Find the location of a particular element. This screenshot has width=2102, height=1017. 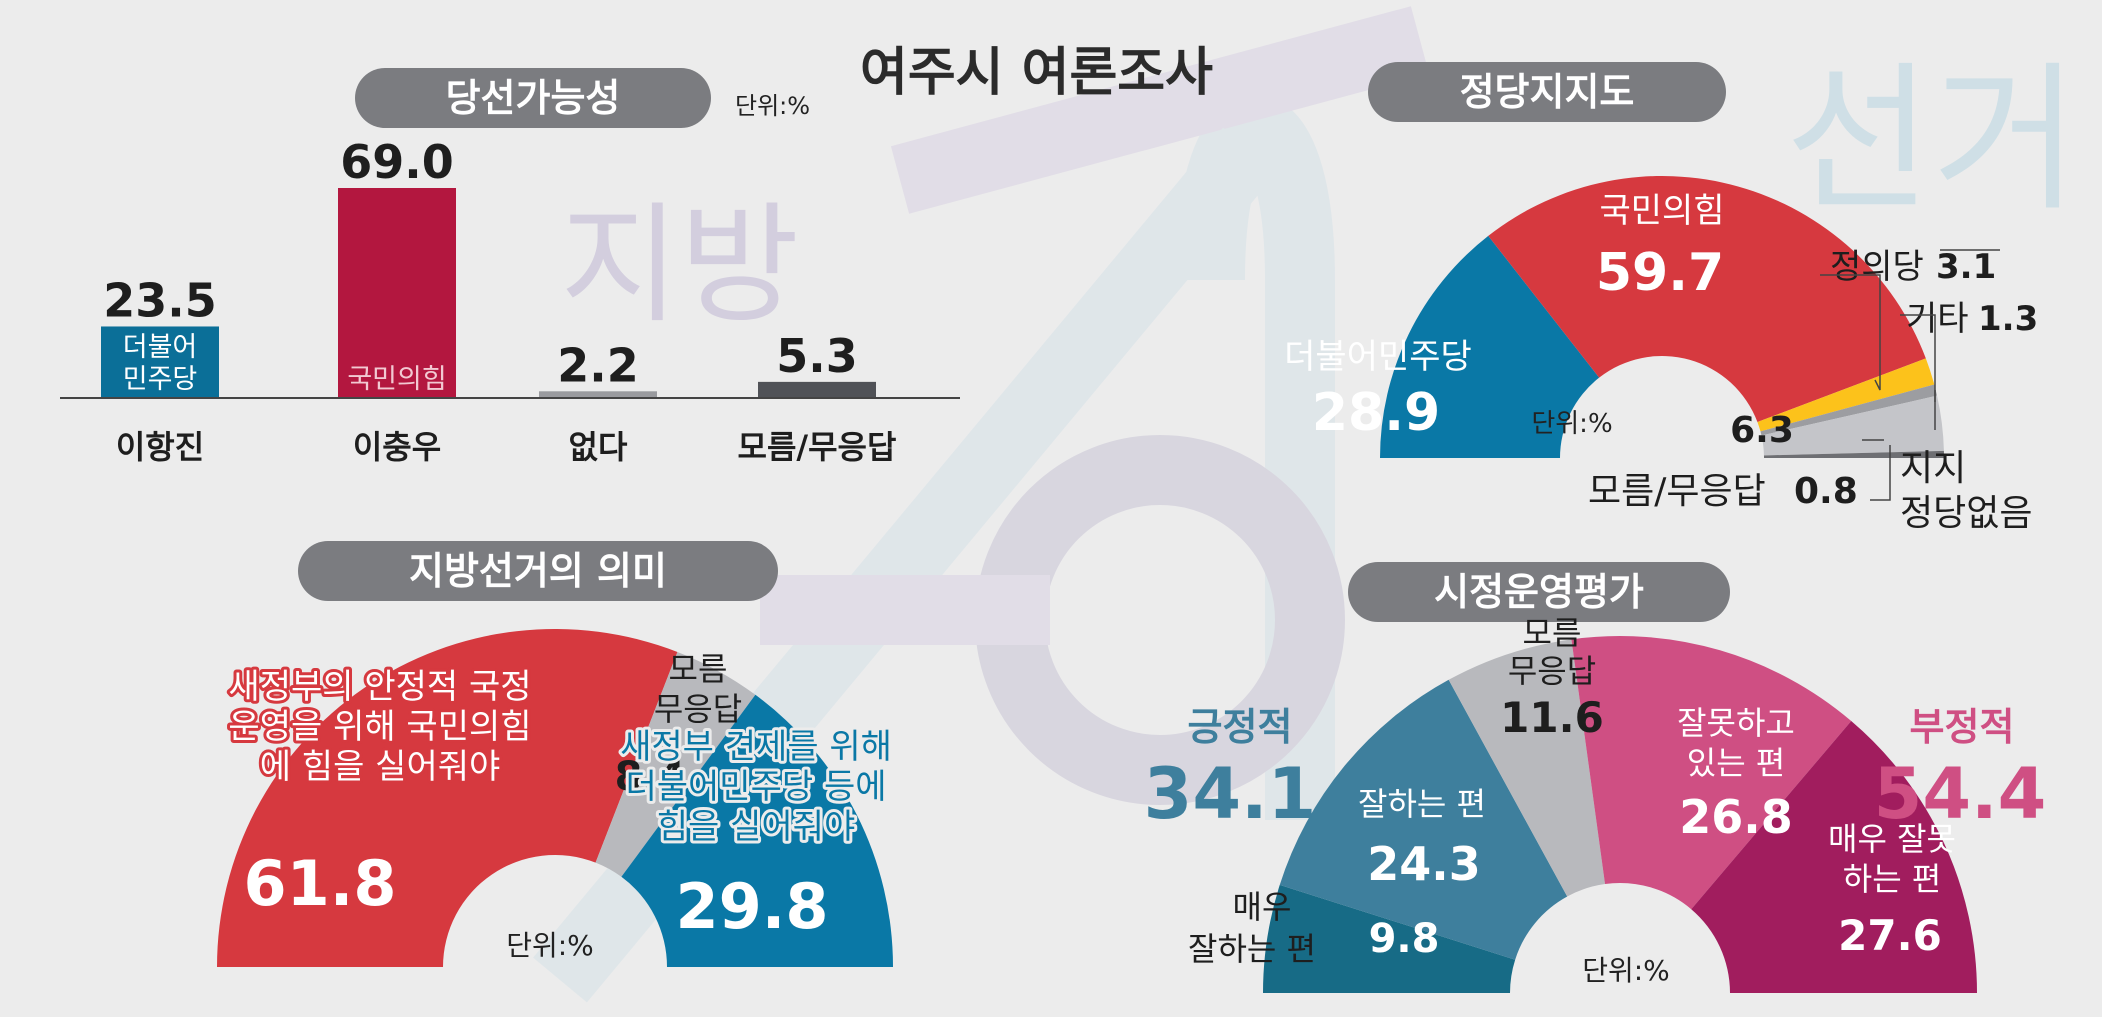

admin-bad-label: 있는 편 is located at coordinates (1736, 763).